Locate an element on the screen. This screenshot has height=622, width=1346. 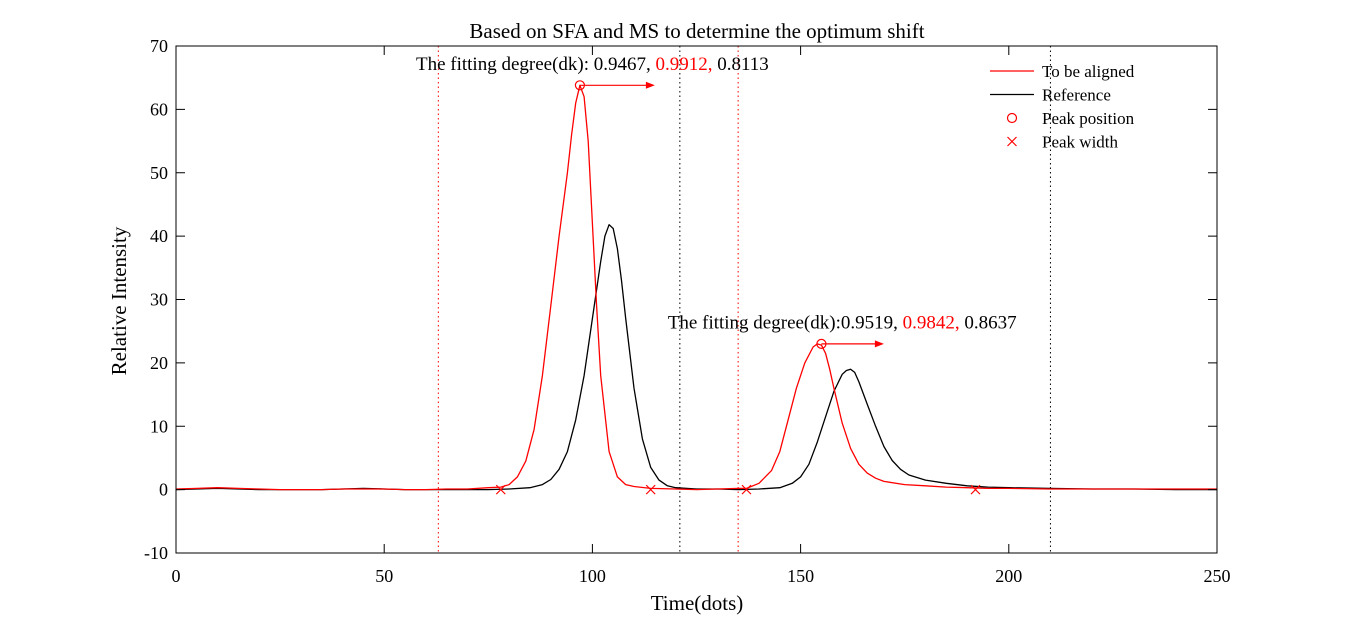
annotation-part-1-2: 0.8637 is located at coordinates (988, 323).